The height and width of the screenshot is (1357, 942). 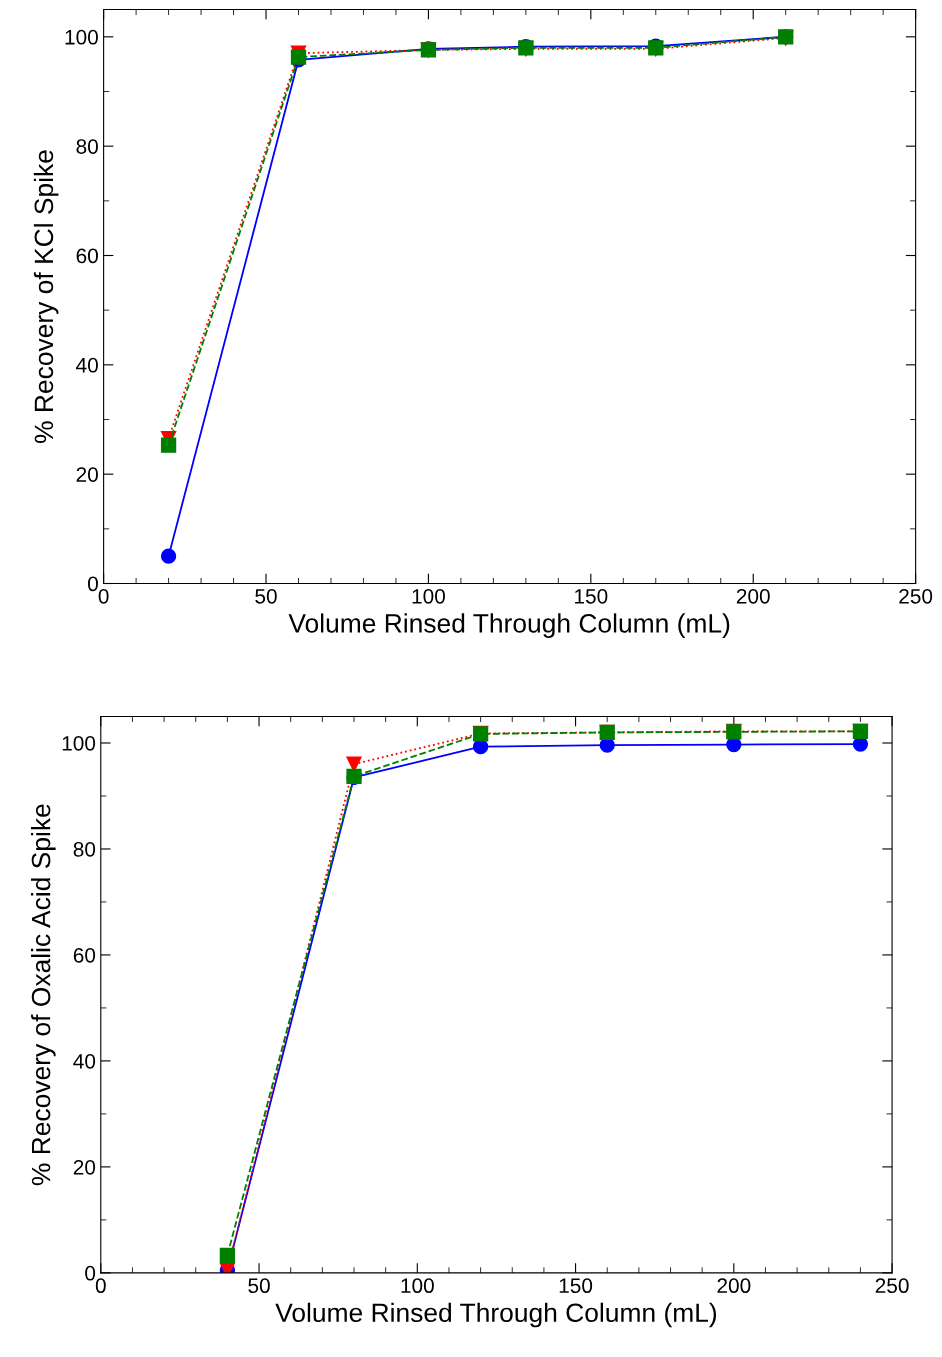 I want to click on y-axis-title: % Recovery of KCl Spike, so click(x=46, y=296).